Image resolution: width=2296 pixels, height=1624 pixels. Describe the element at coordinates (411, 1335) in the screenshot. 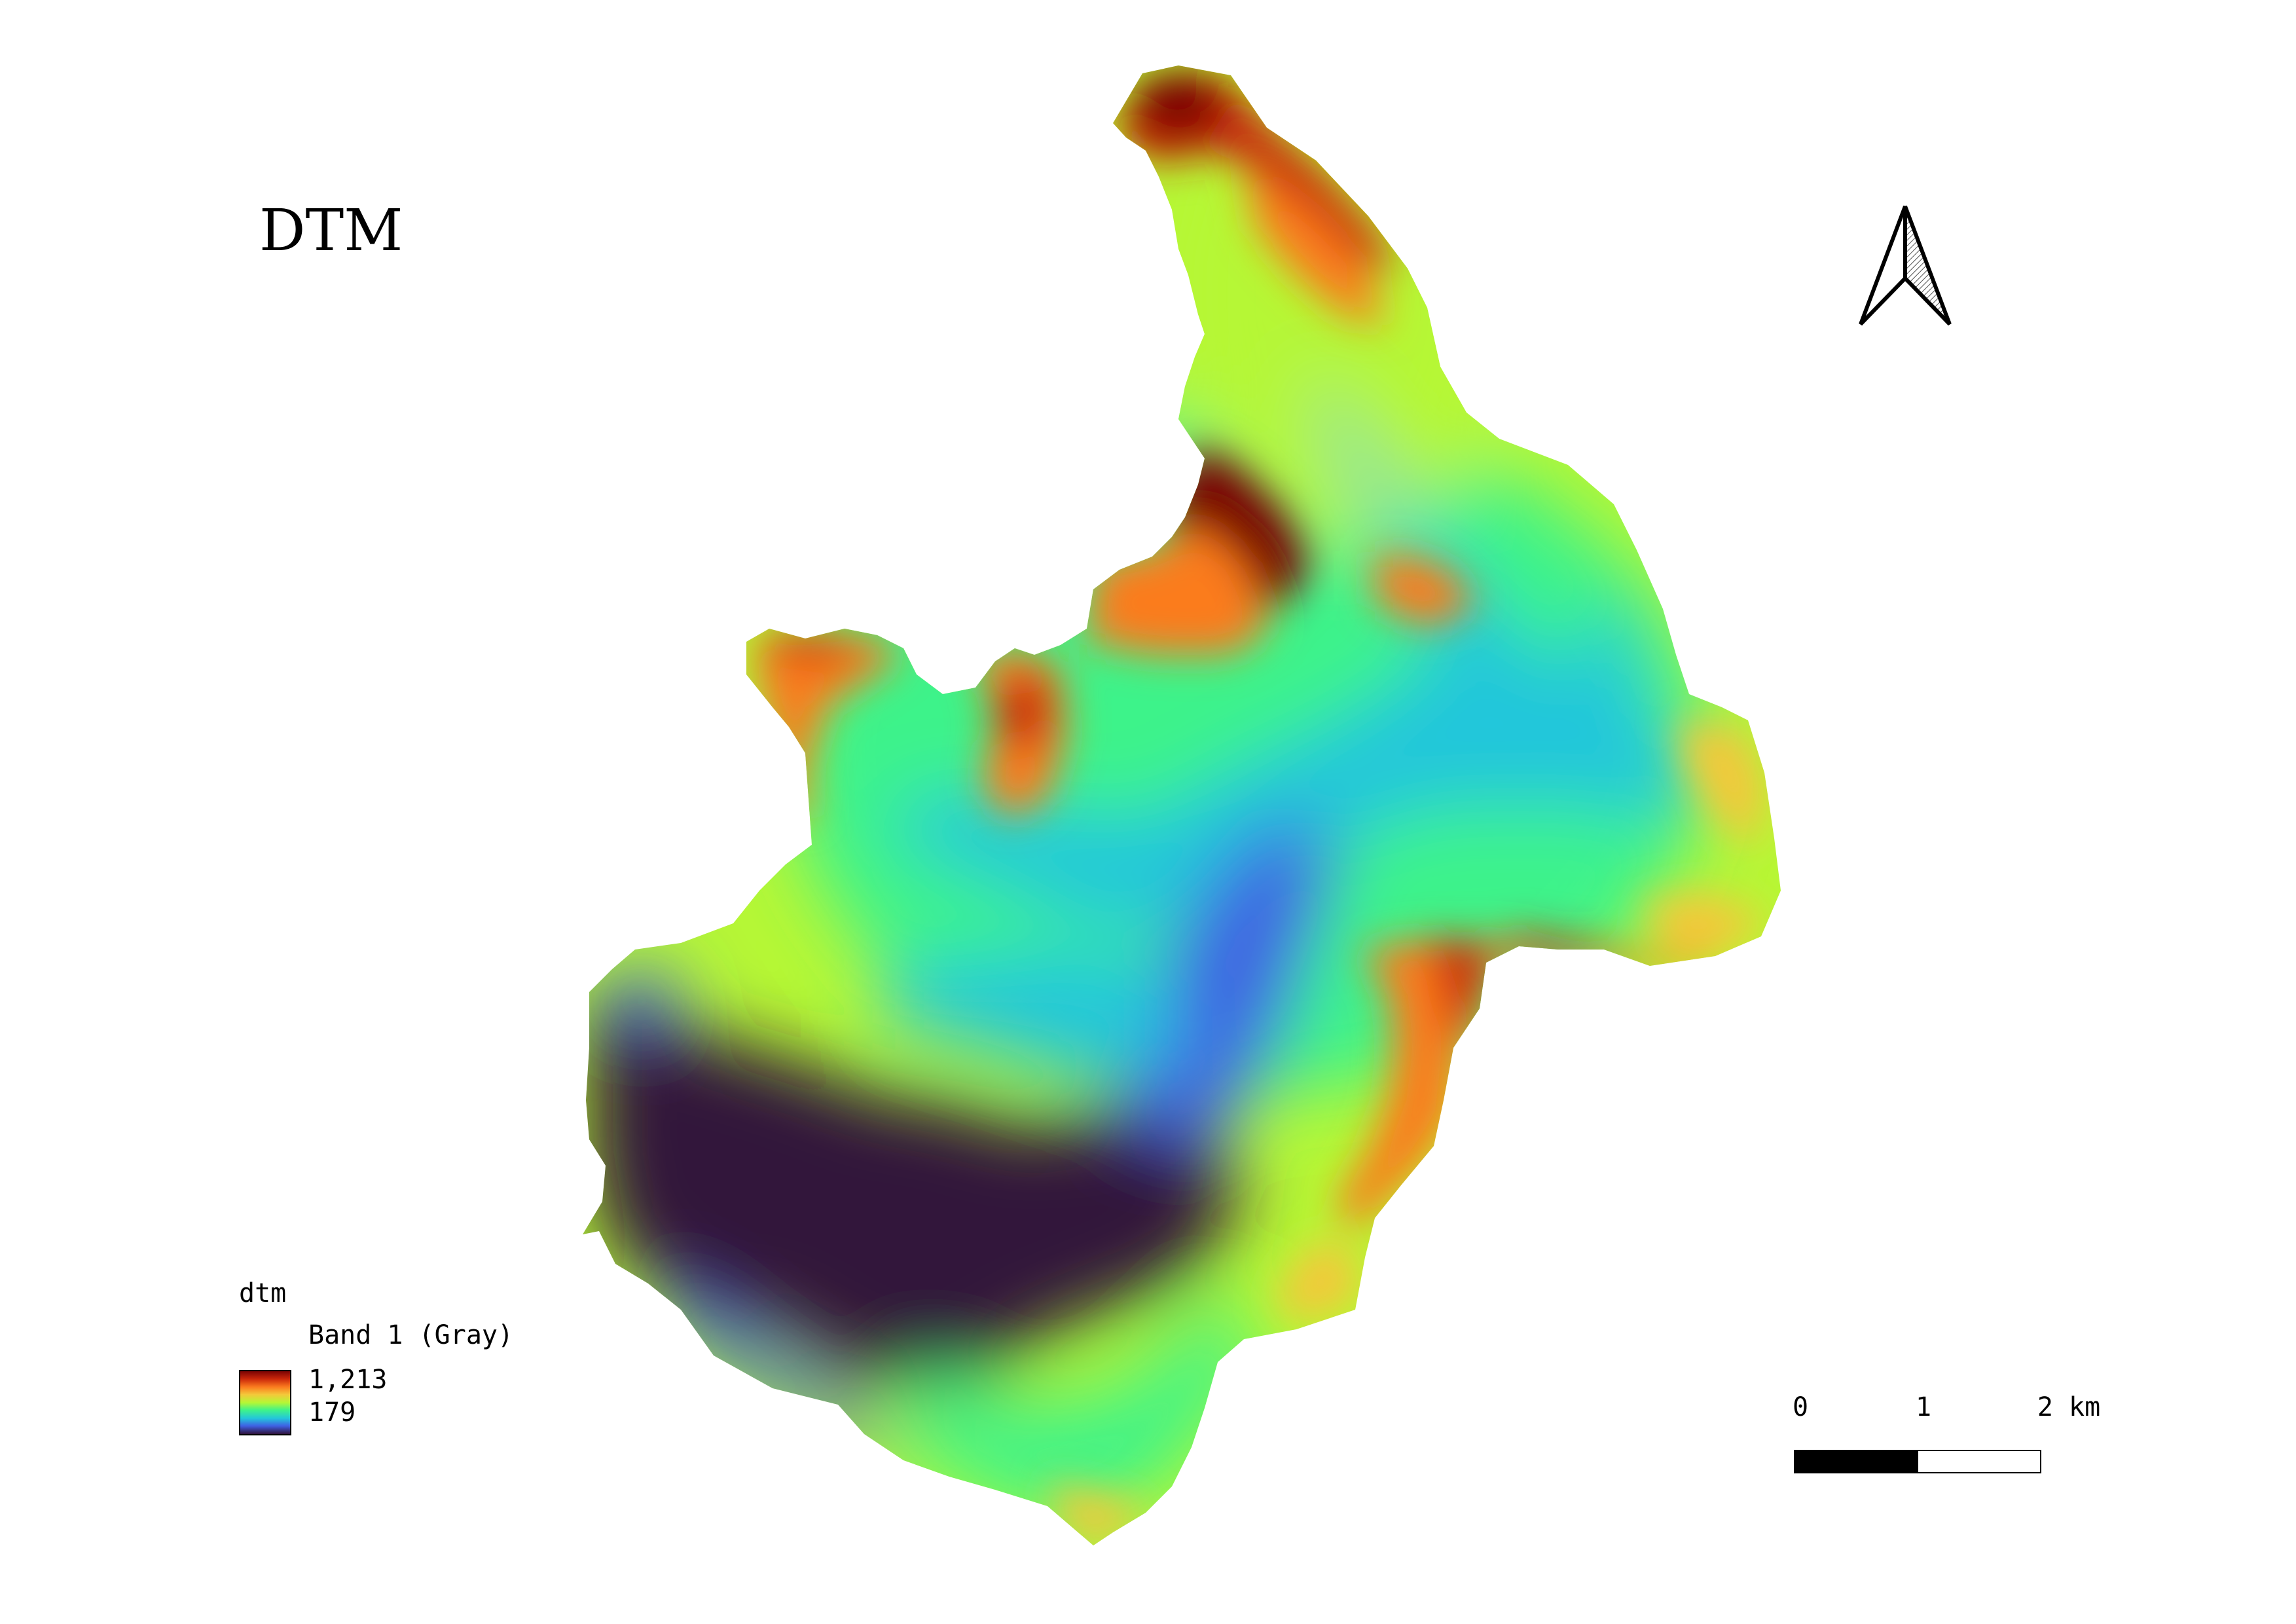

I see `legend-band-label: Band 1 (Gray)` at that location.